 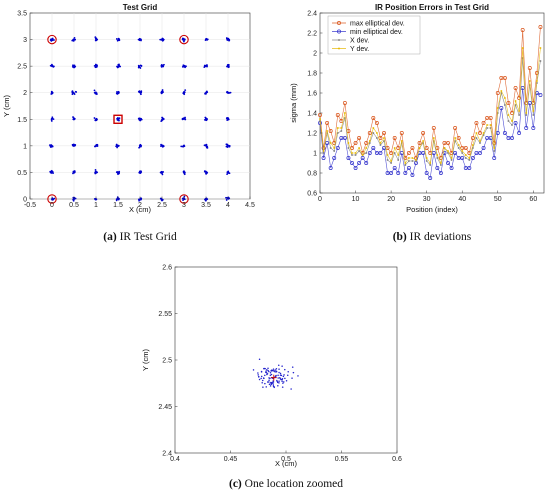 What do you see at coordinates (96, 205) in the screenshot?
I see `x-tick-label: 1` at bounding box center [96, 205].